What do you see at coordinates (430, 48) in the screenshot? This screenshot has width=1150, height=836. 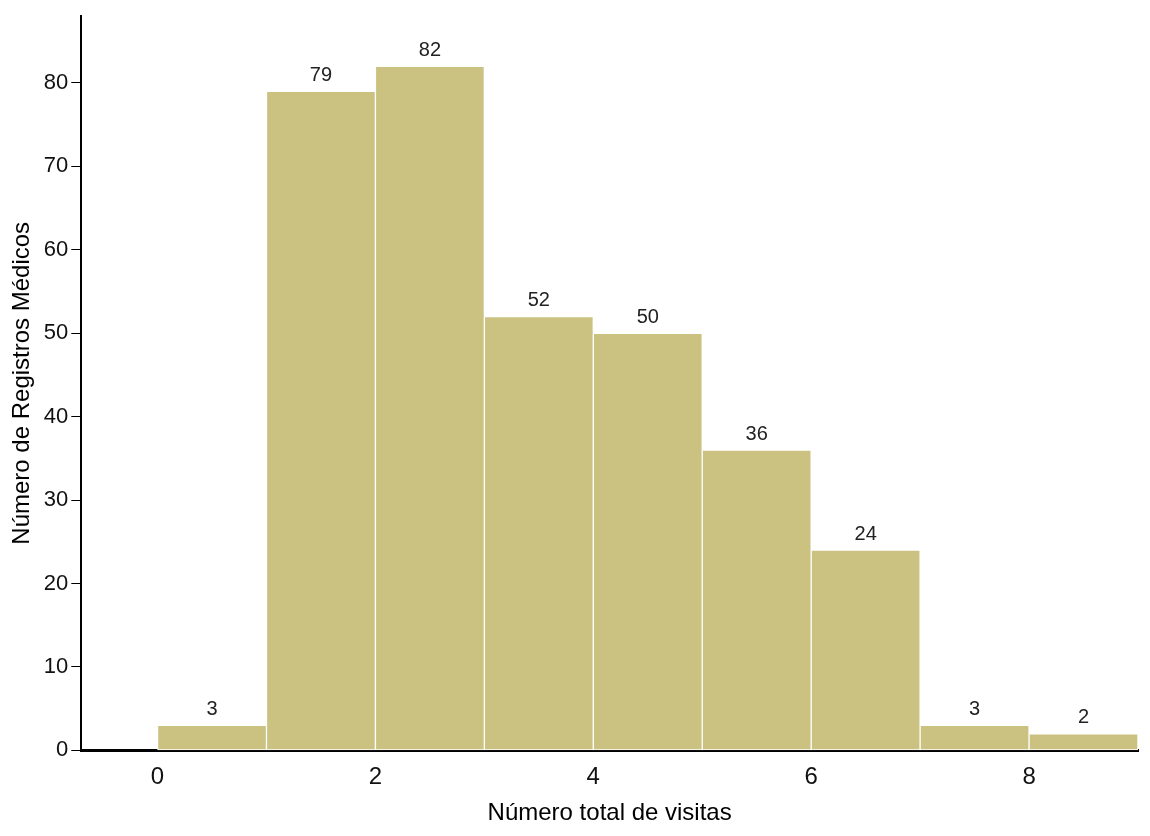 I see `data-label: 82` at bounding box center [430, 48].